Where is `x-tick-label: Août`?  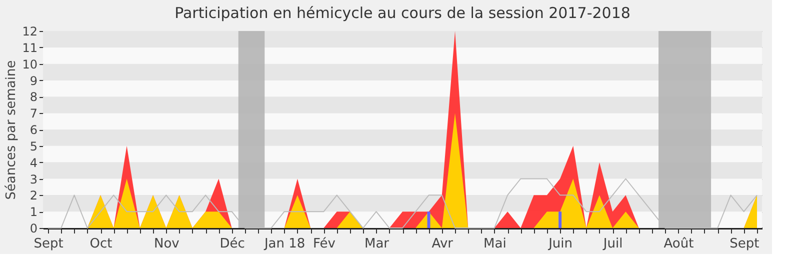 x-tick-label: Août is located at coordinates (679, 244).